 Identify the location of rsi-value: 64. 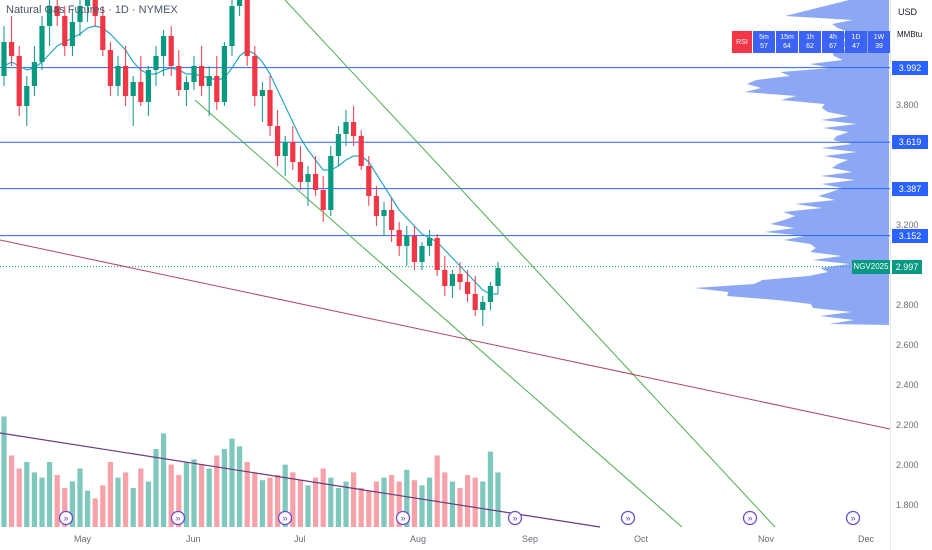
(787, 46).